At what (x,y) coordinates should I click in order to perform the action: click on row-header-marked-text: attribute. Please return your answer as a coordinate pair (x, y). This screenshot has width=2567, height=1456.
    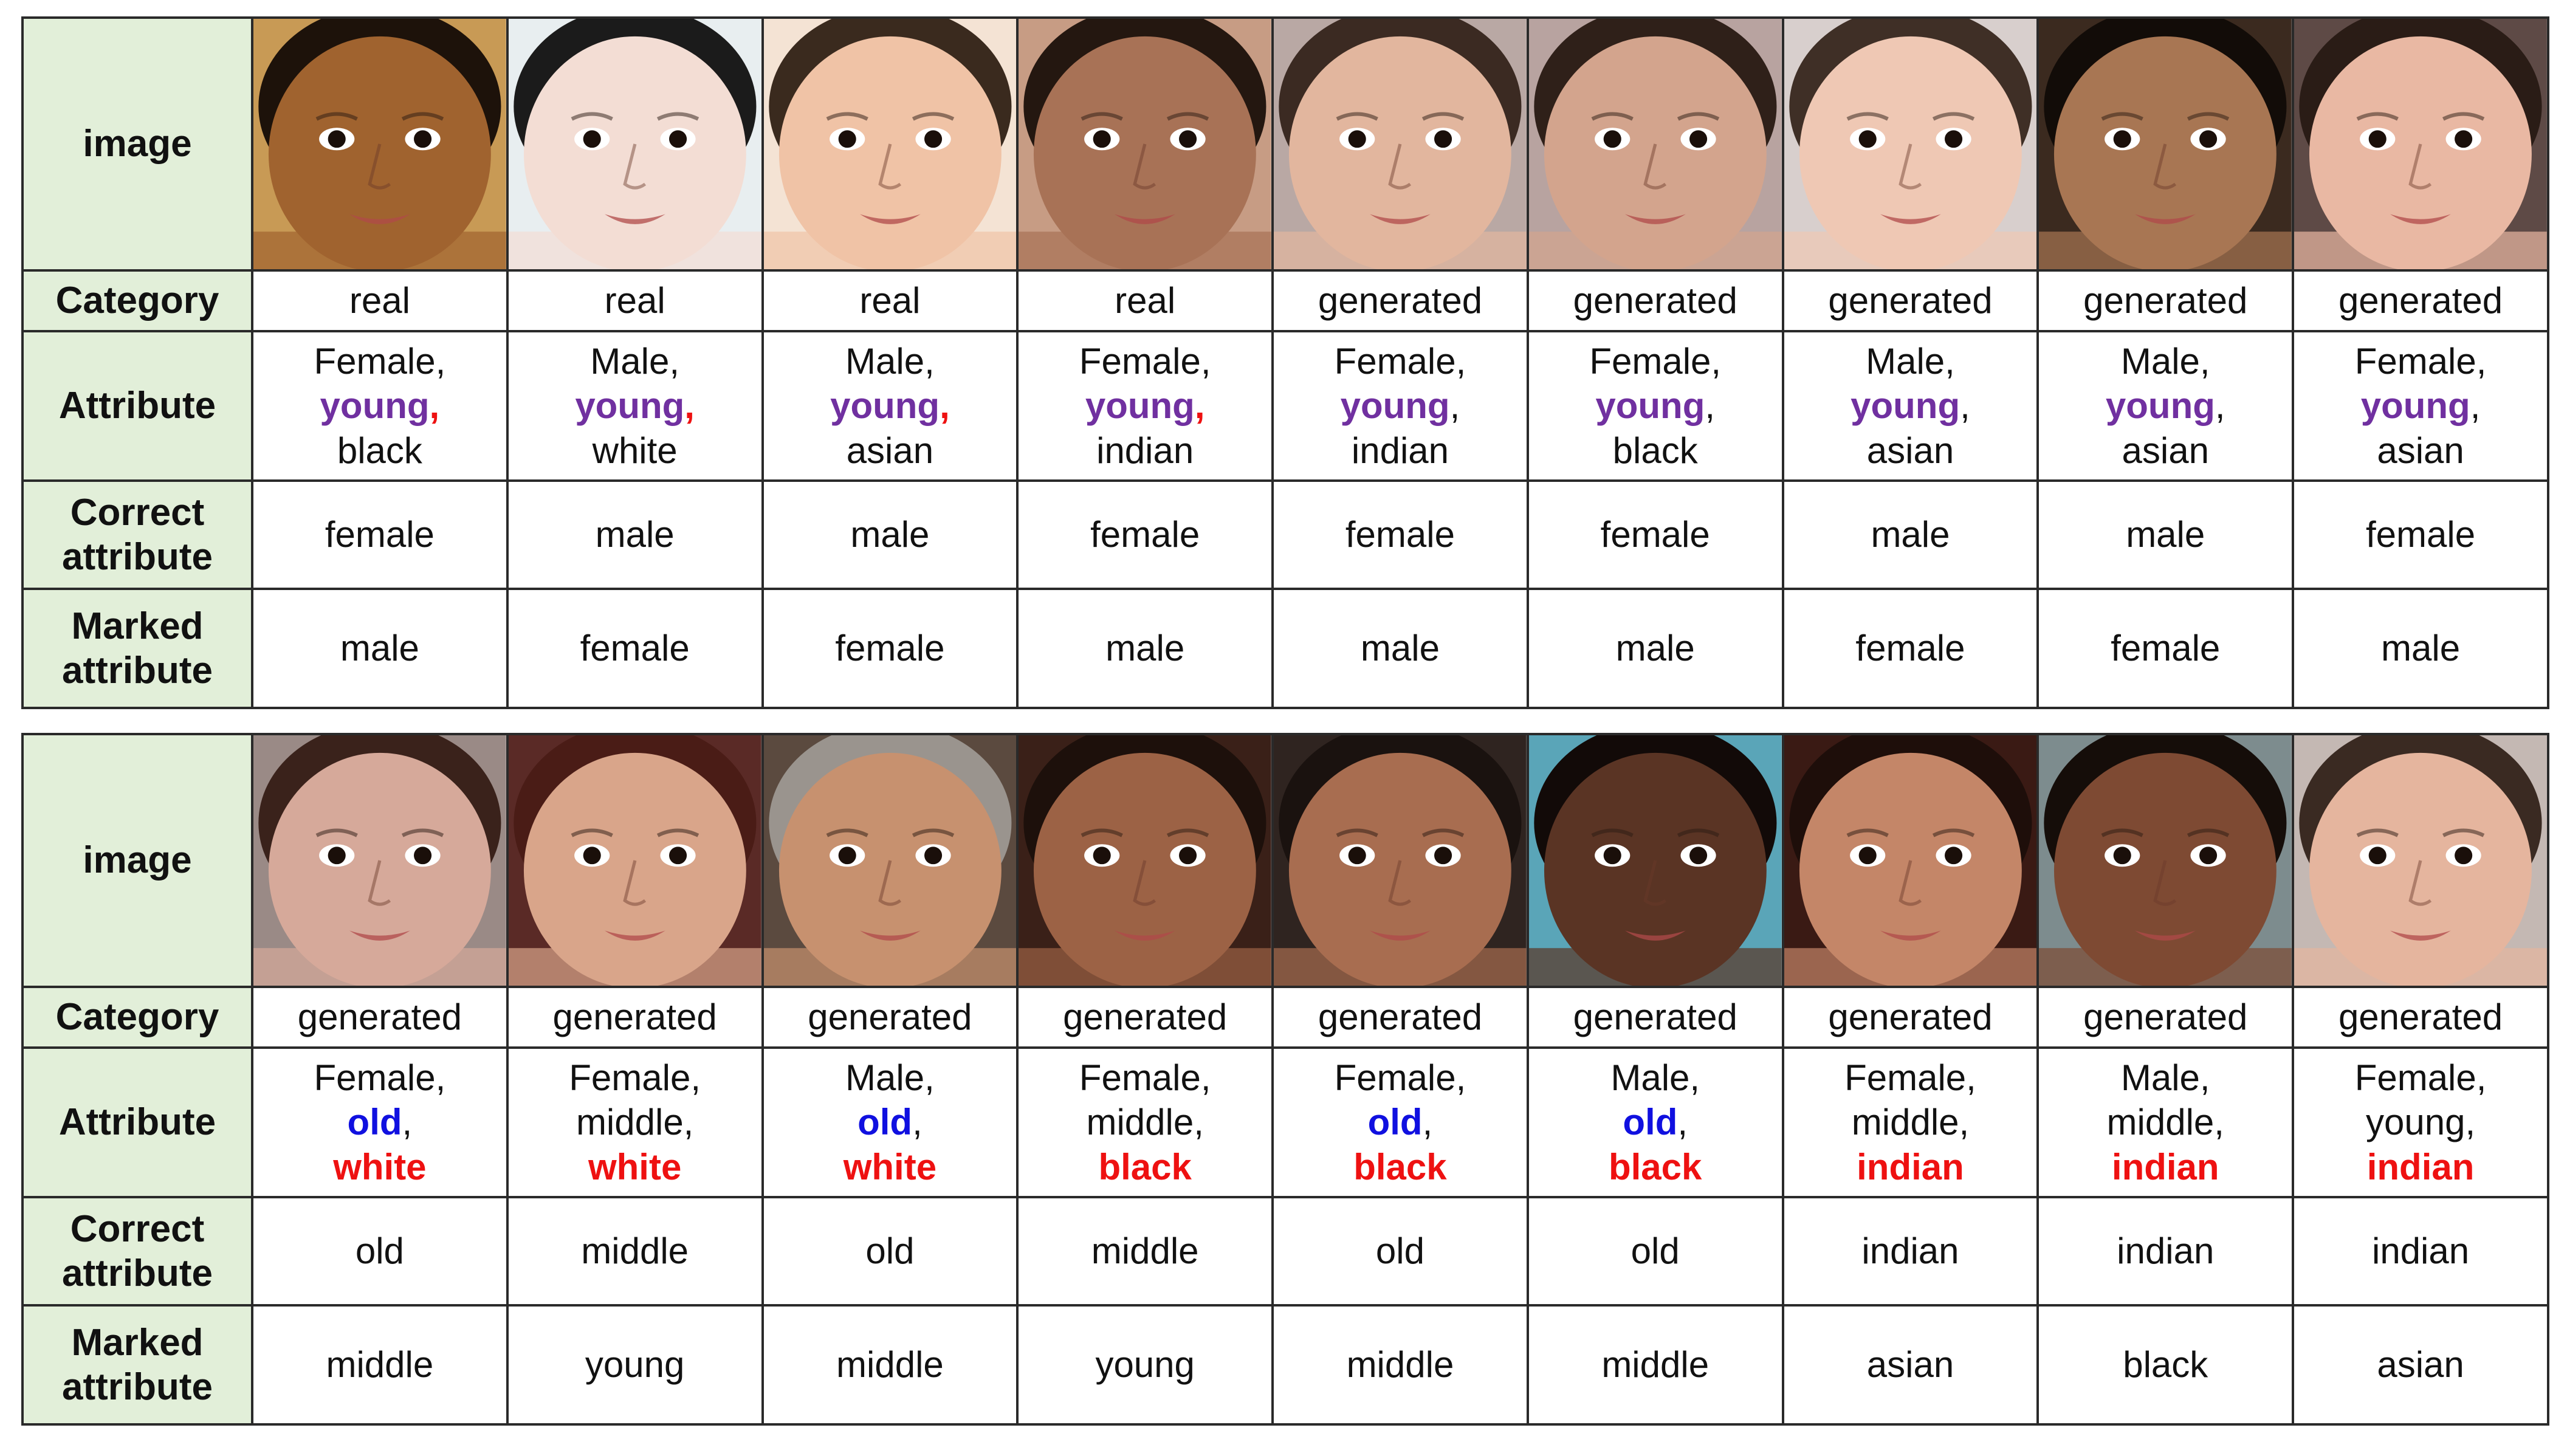
    Looking at the image, I should click on (137, 1387).